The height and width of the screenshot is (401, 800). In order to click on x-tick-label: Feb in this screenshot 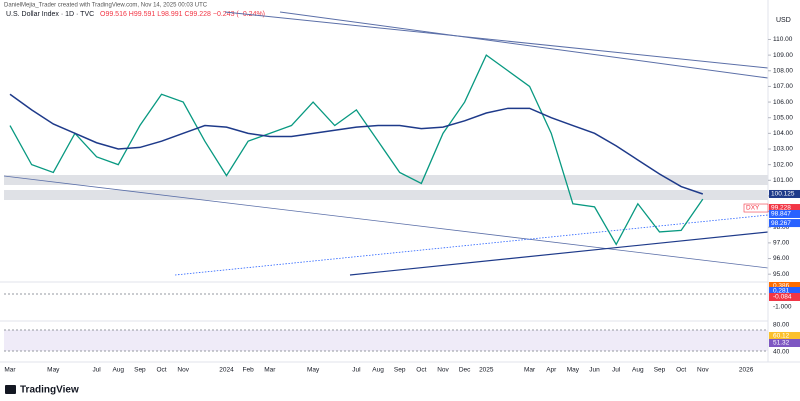, I will do `click(249, 370)`.